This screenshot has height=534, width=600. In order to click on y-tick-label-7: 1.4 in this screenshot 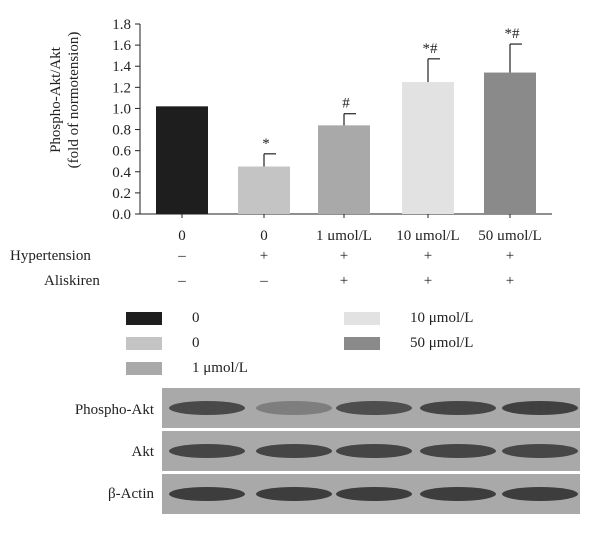, I will do `click(121, 67)`.